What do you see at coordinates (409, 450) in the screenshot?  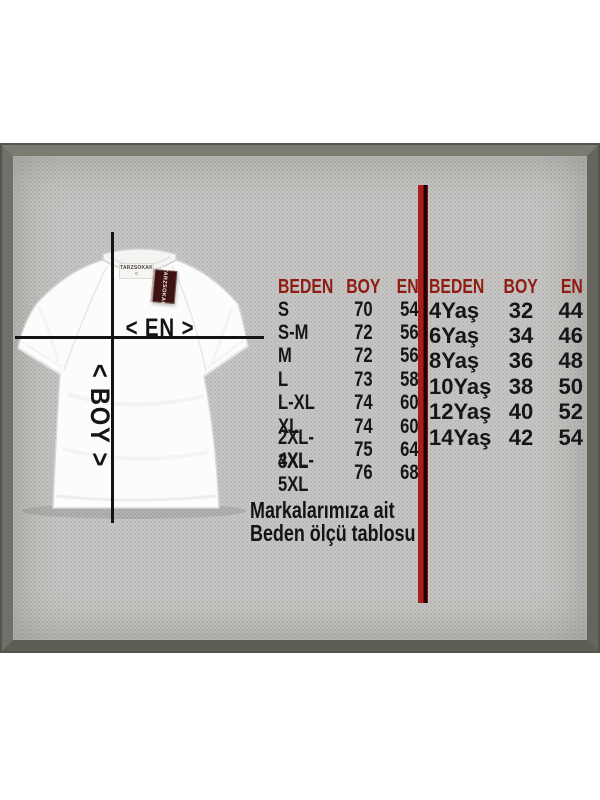 I see `cell-en: 64` at bounding box center [409, 450].